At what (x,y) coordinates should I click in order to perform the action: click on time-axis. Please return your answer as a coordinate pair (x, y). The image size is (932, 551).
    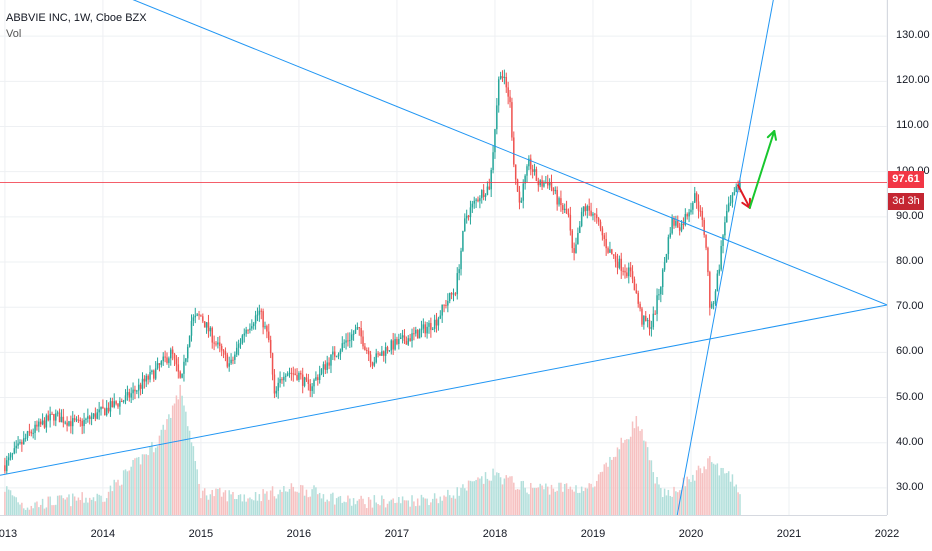
    Looking at the image, I should click on (443, 533).